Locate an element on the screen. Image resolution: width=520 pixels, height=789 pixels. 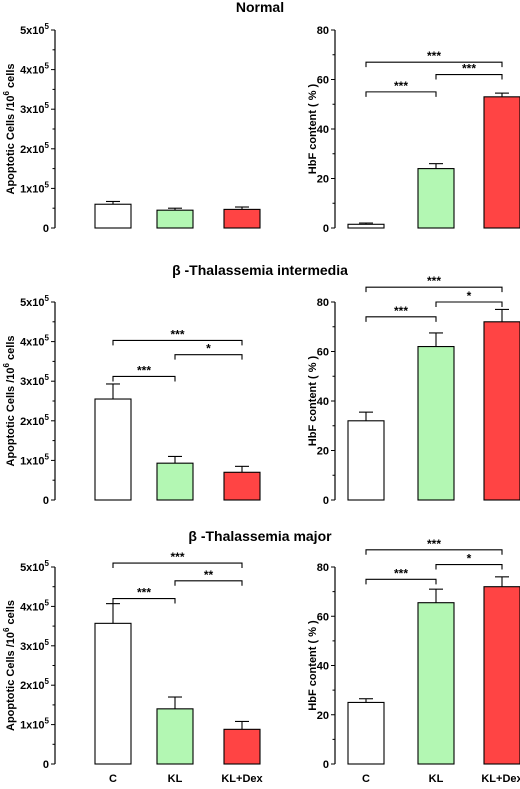
significance-label: ** is located at coordinates (209, 575).